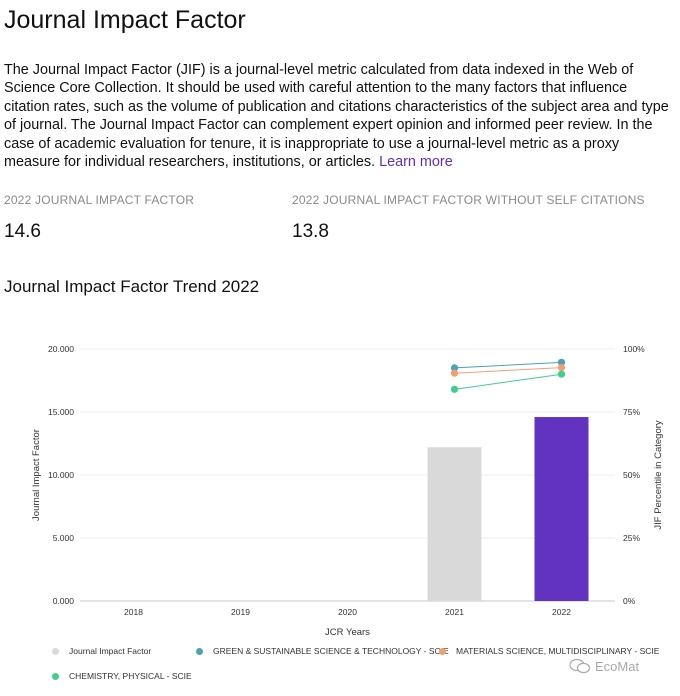  What do you see at coordinates (454, 612) in the screenshot?
I see `x-tick-label: 2021` at bounding box center [454, 612].